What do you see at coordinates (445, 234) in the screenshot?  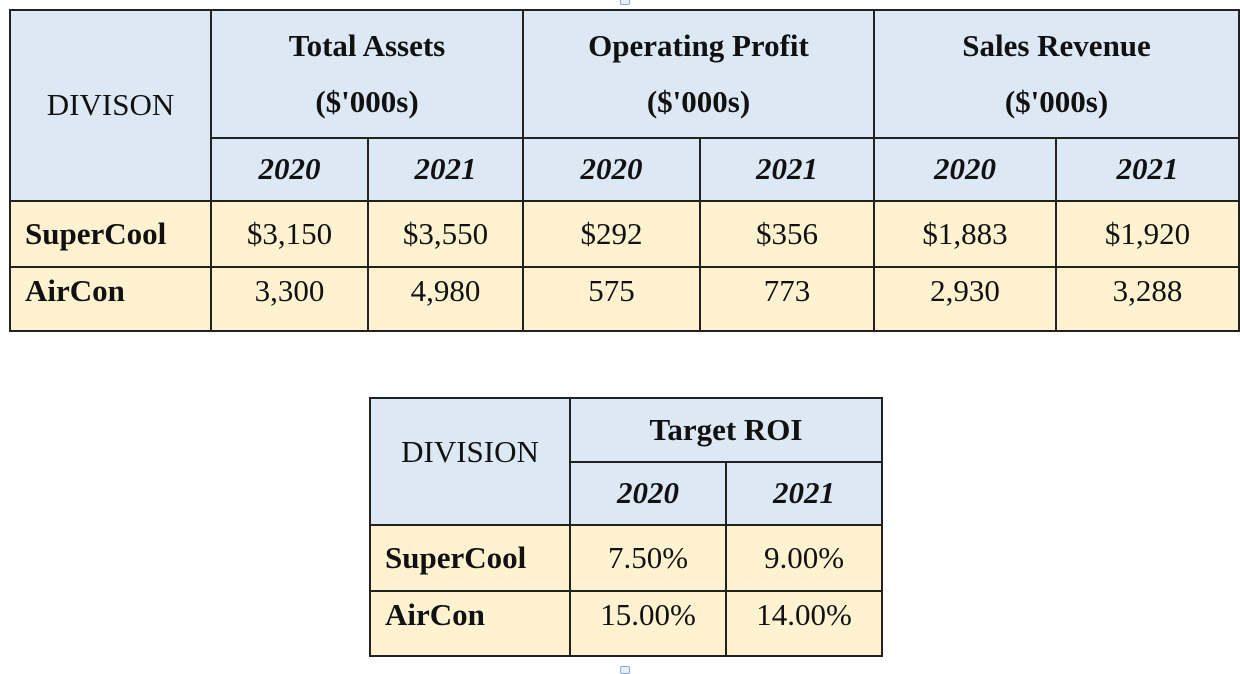 I see `table-cell: $3,550` at bounding box center [445, 234].